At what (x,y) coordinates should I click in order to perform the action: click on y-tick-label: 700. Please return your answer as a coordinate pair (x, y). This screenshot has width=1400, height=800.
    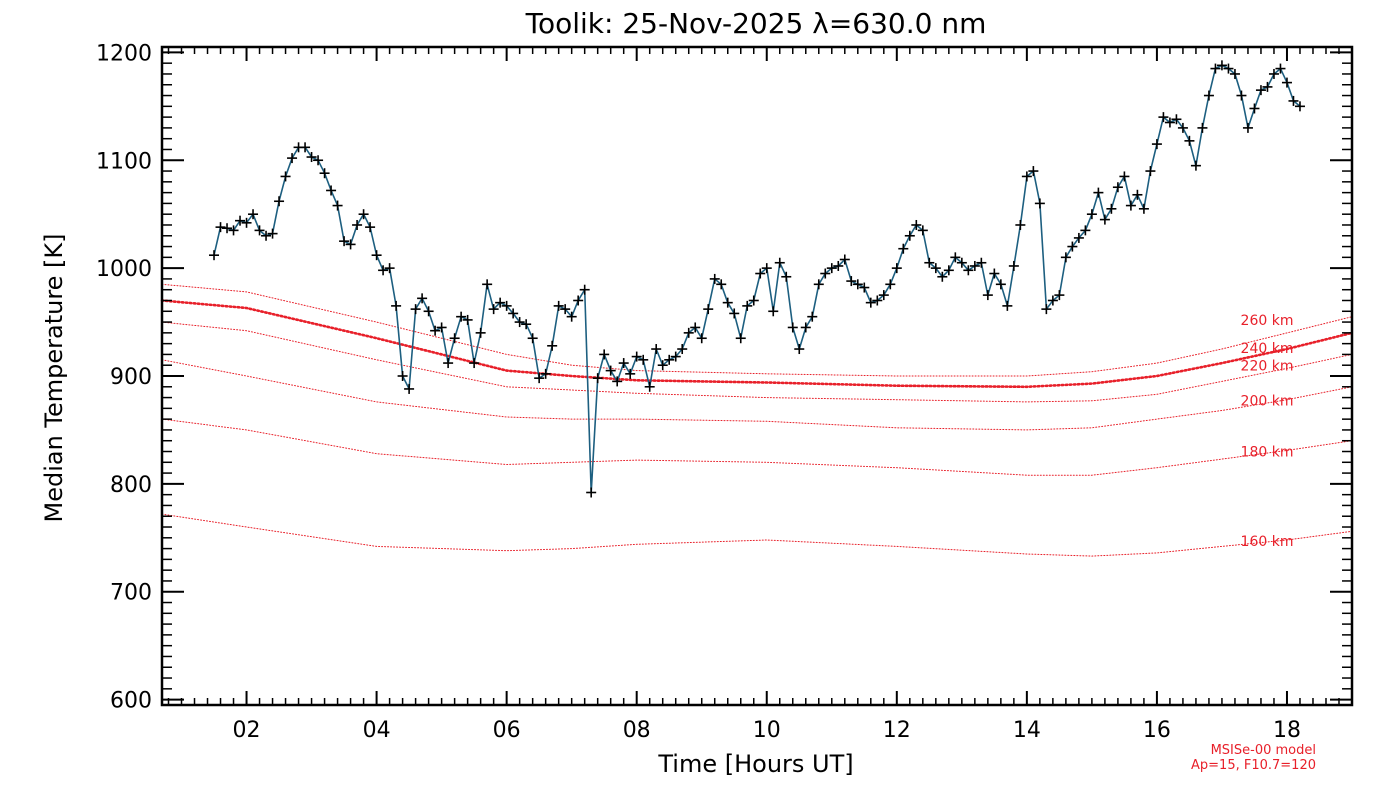
    Looking at the image, I should click on (131, 593).